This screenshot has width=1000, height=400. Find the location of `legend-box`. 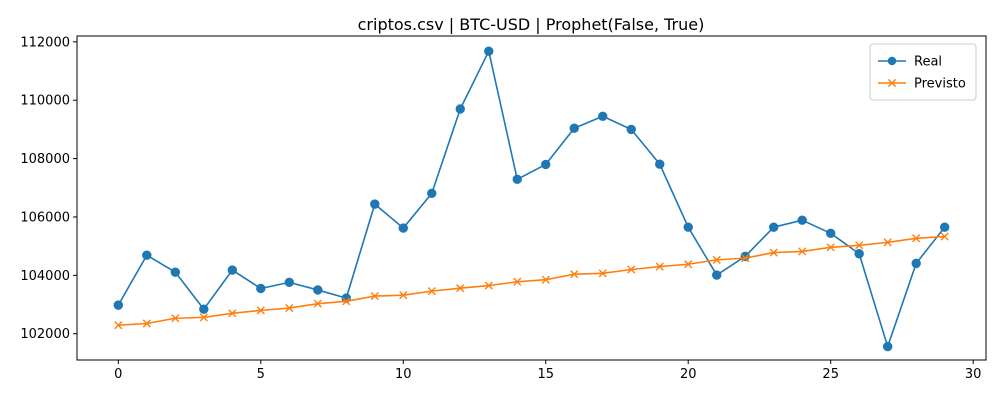

legend-box is located at coordinates (923, 72).